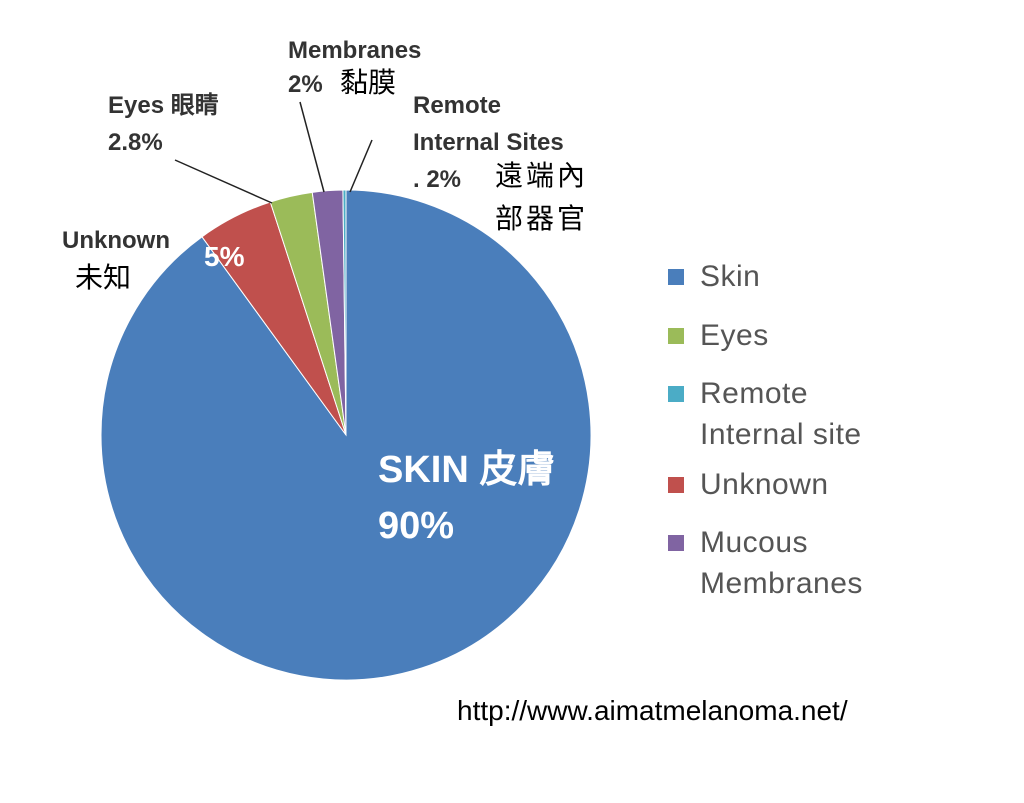 This screenshot has height=803, width=1024. What do you see at coordinates (354, 50) in the screenshot?
I see `annotation: Membranes` at bounding box center [354, 50].